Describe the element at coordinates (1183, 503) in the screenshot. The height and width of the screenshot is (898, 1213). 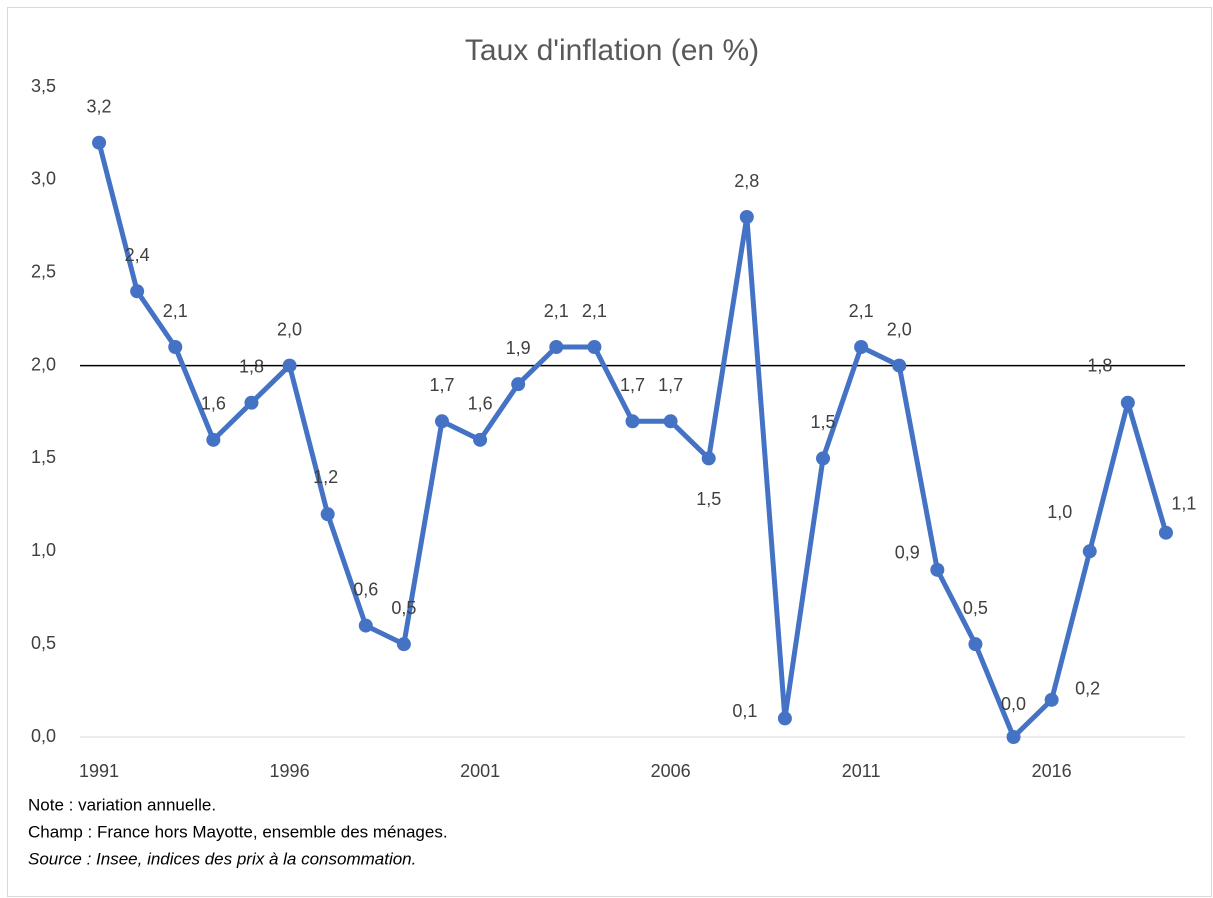
I see `data-label: 1,1` at that location.